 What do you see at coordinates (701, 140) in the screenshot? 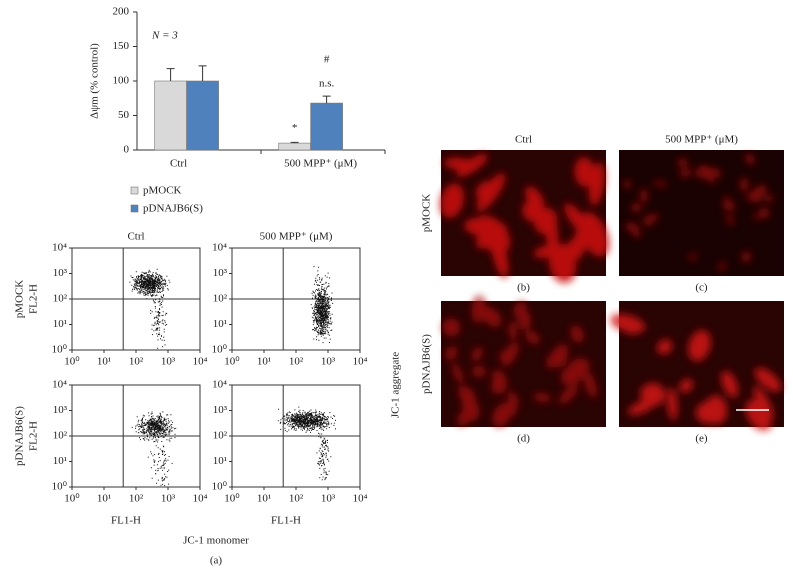
I see `column-label: 500 MPP⁺ (μM)` at bounding box center [701, 140].